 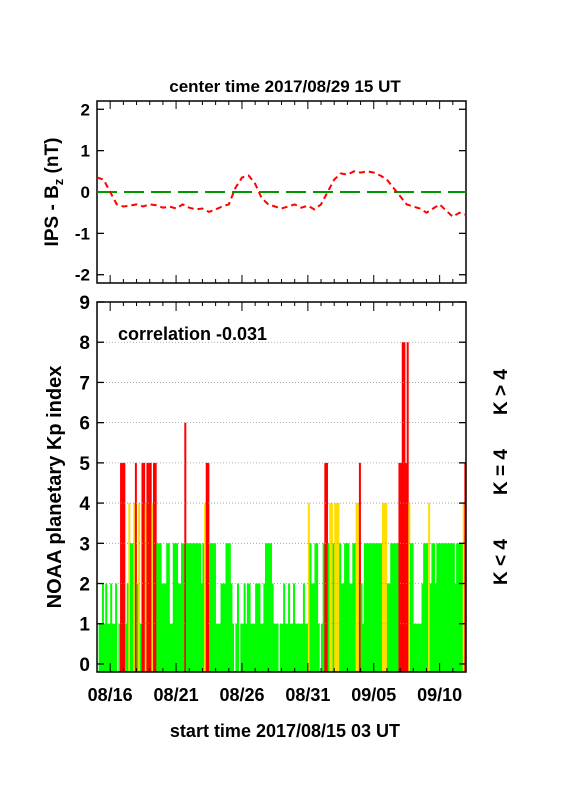 I want to click on bottom-xtick-label: 08/16, so click(x=110, y=695).